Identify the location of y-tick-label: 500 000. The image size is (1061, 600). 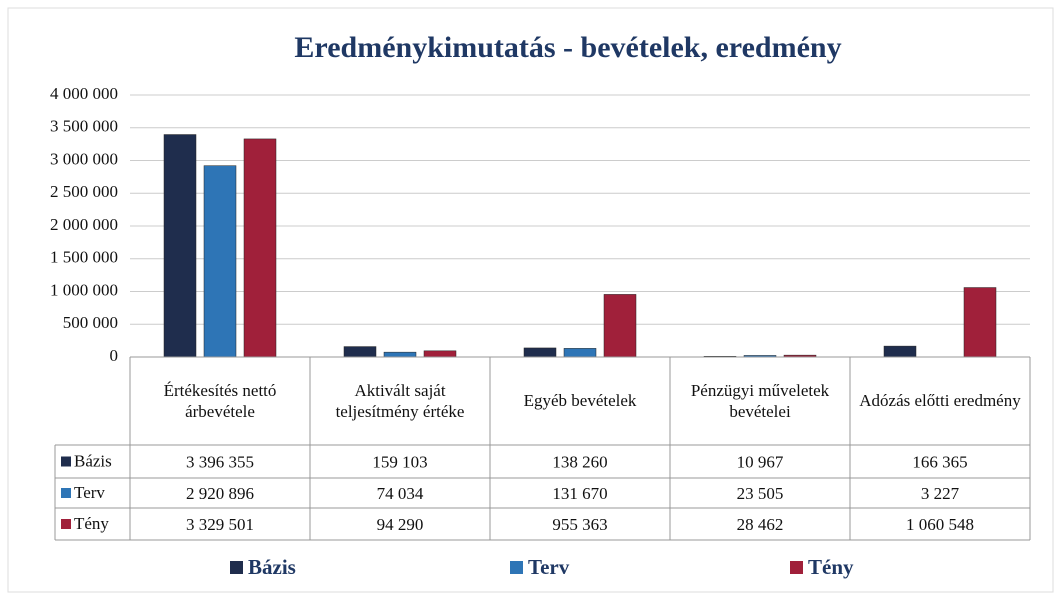
(90, 322).